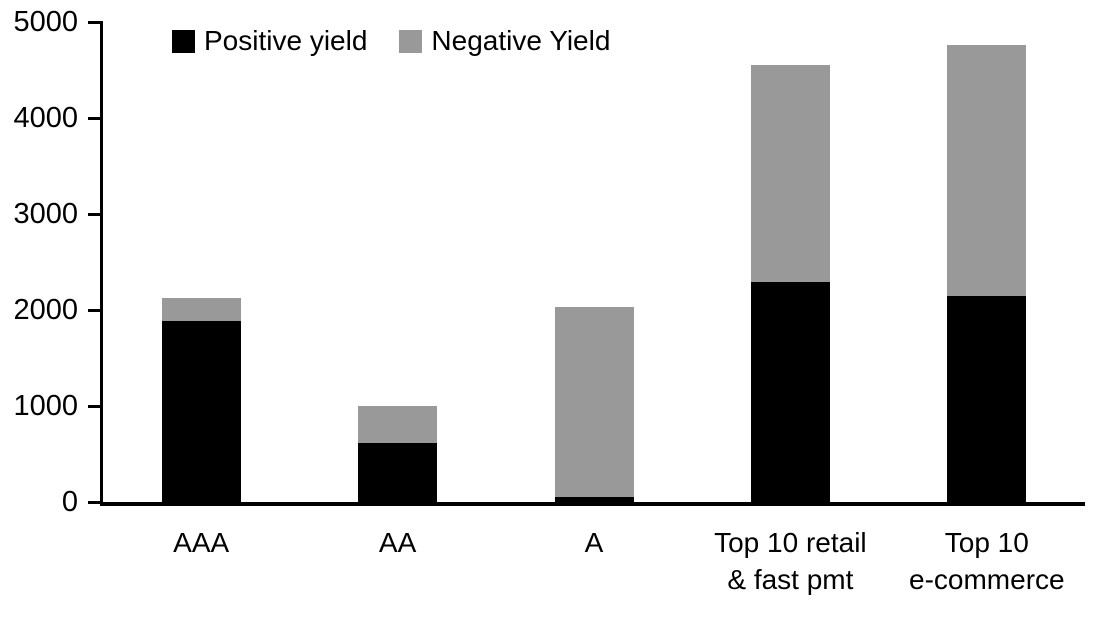 The height and width of the screenshot is (618, 1102). Describe the element at coordinates (521, 40) in the screenshot. I see `legend-label: Negative Yield` at that location.